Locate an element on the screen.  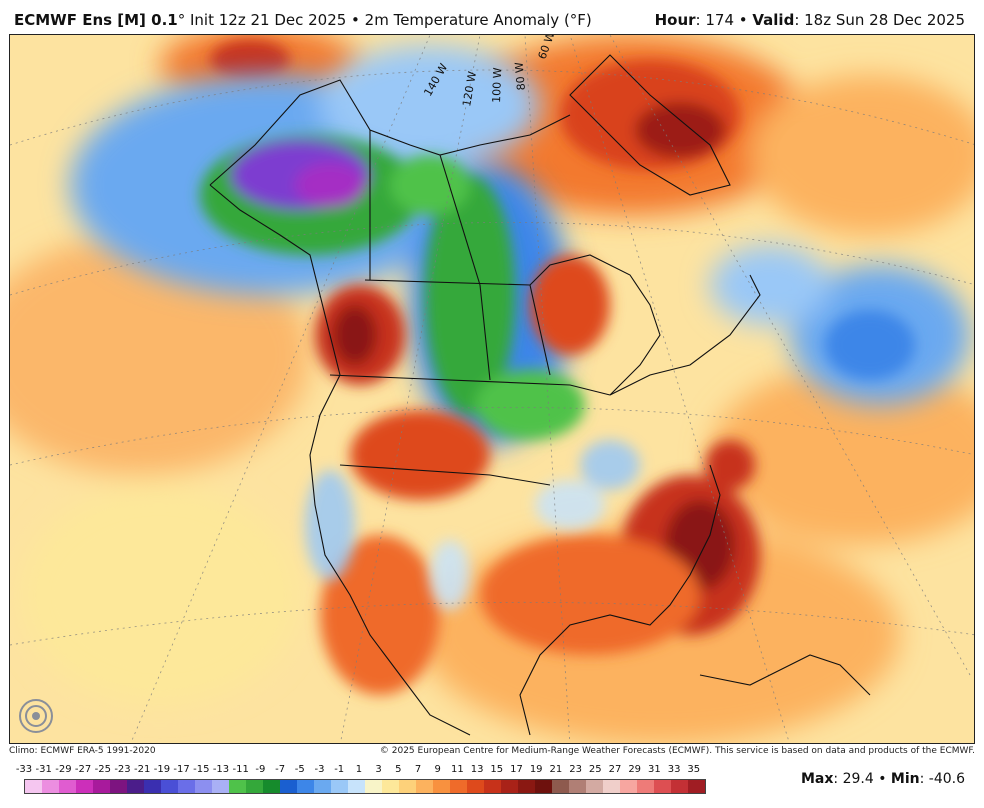
weatherbell-logo is located at coordinates (59, 716).